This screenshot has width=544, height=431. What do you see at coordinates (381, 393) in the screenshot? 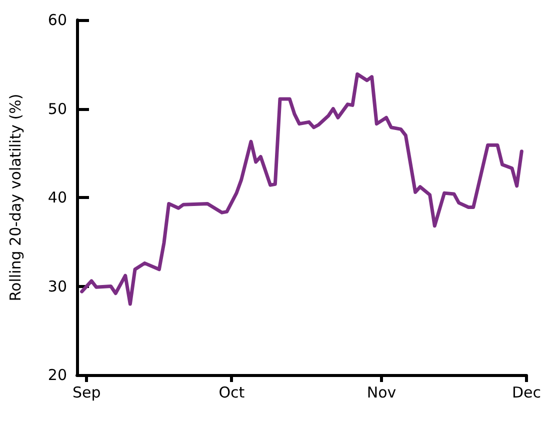
I see `x-tick-label: Nov` at bounding box center [381, 393].